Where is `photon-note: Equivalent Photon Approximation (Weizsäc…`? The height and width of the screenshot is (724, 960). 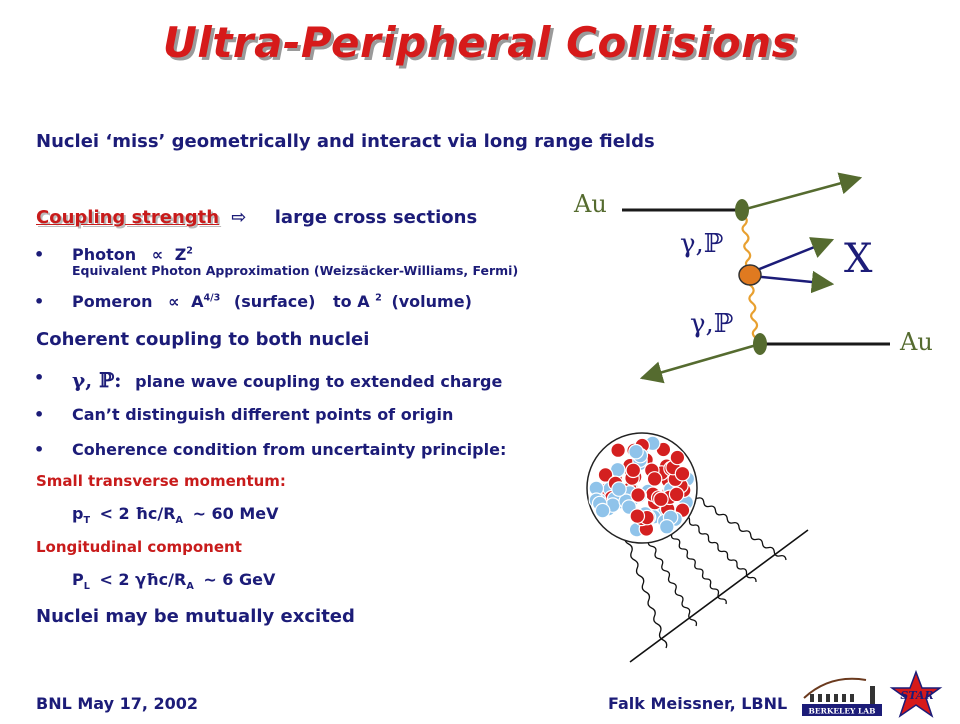
photon-note: Equivalent Photon Approximation (Weizsäc… is located at coordinates (295, 270).